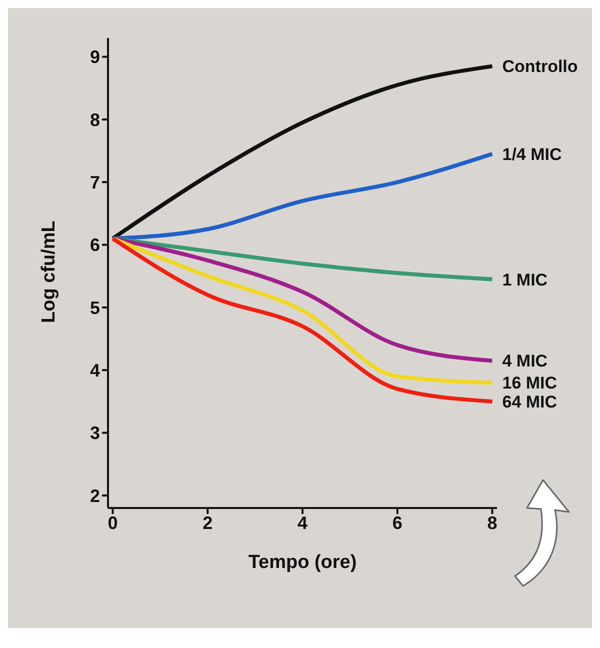  Describe the element at coordinates (95, 182) in the screenshot. I see `y-tick-label: 7` at that location.